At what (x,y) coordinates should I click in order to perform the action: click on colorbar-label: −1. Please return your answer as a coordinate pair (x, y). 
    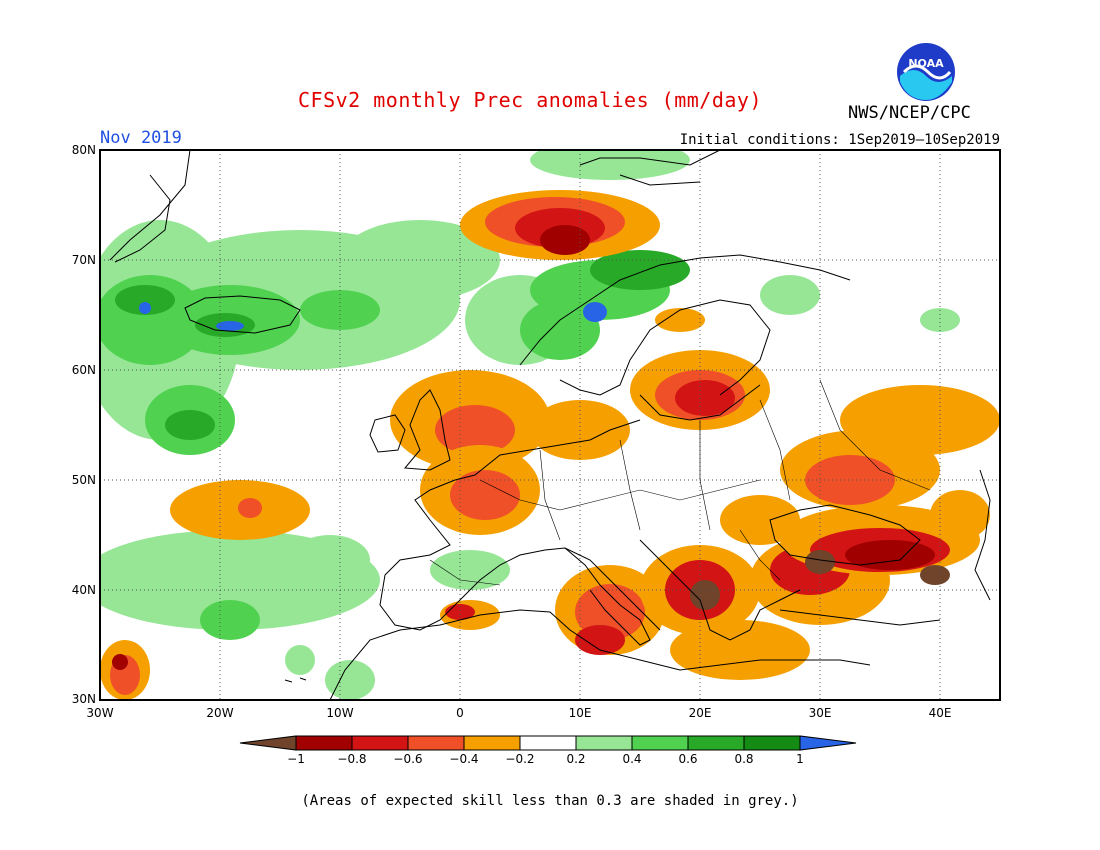
    Looking at the image, I should click on (296, 759).